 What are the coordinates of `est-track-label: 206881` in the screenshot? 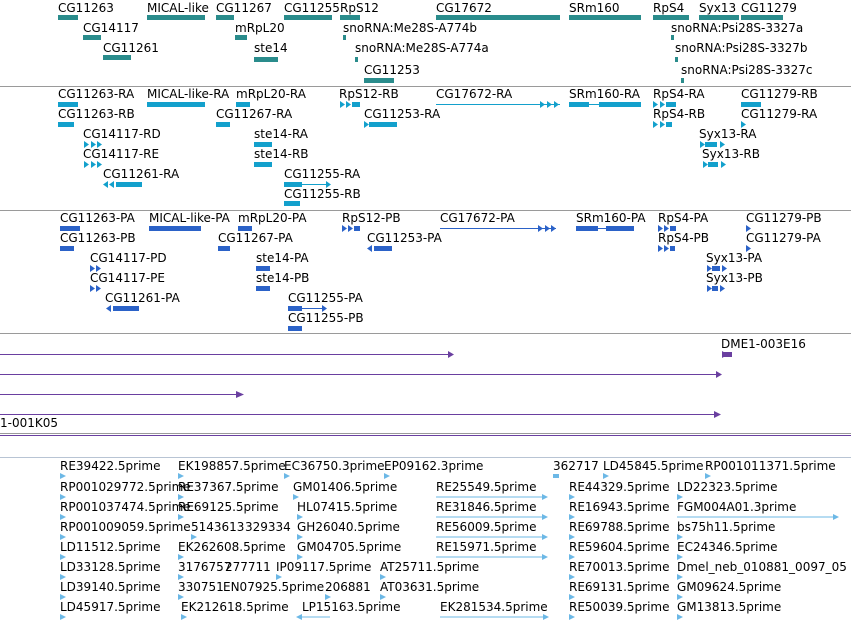 It's located at (348, 587).